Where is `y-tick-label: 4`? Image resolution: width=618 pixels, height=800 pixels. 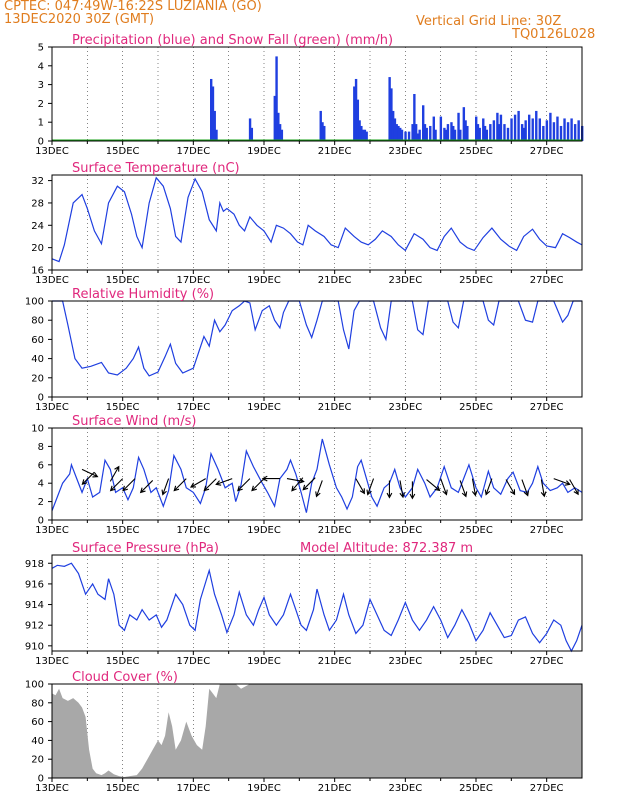
y-tick-label: 4 is located at coordinates (41, 66).